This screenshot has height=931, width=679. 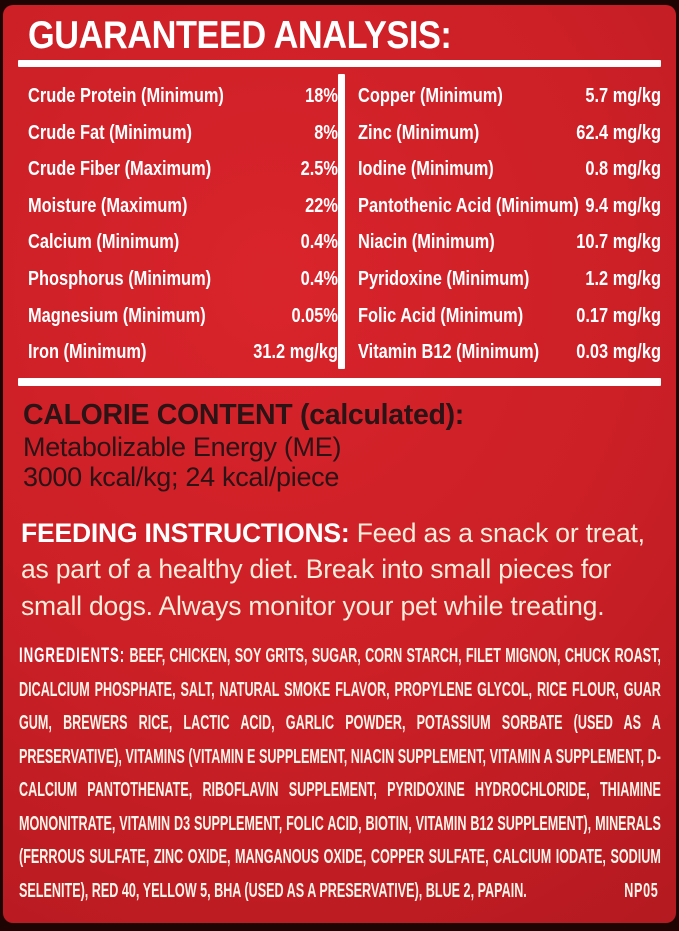 What do you see at coordinates (120, 169) in the screenshot?
I see `nutrient-label: Crude Fiber (Maximum)` at bounding box center [120, 169].